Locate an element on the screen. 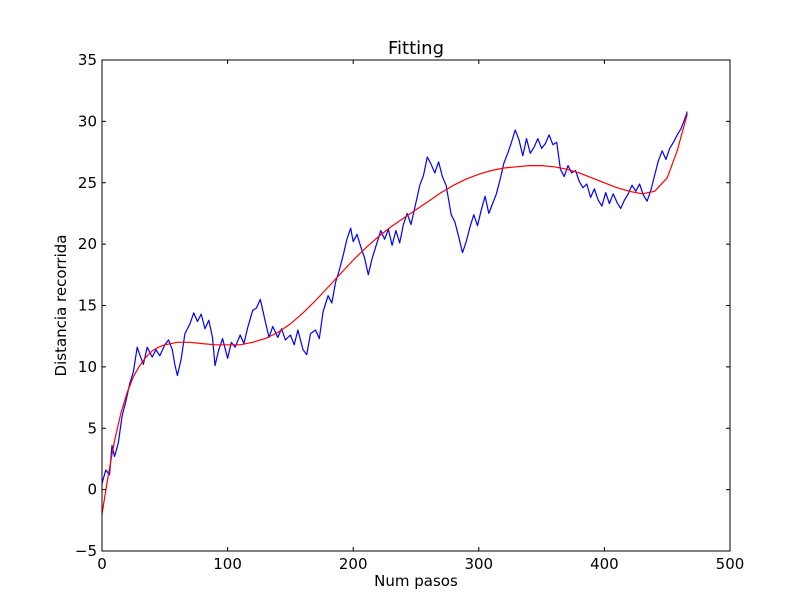 This screenshot has height=612, width=812. y-tick-label: 0 is located at coordinates (92, 490).